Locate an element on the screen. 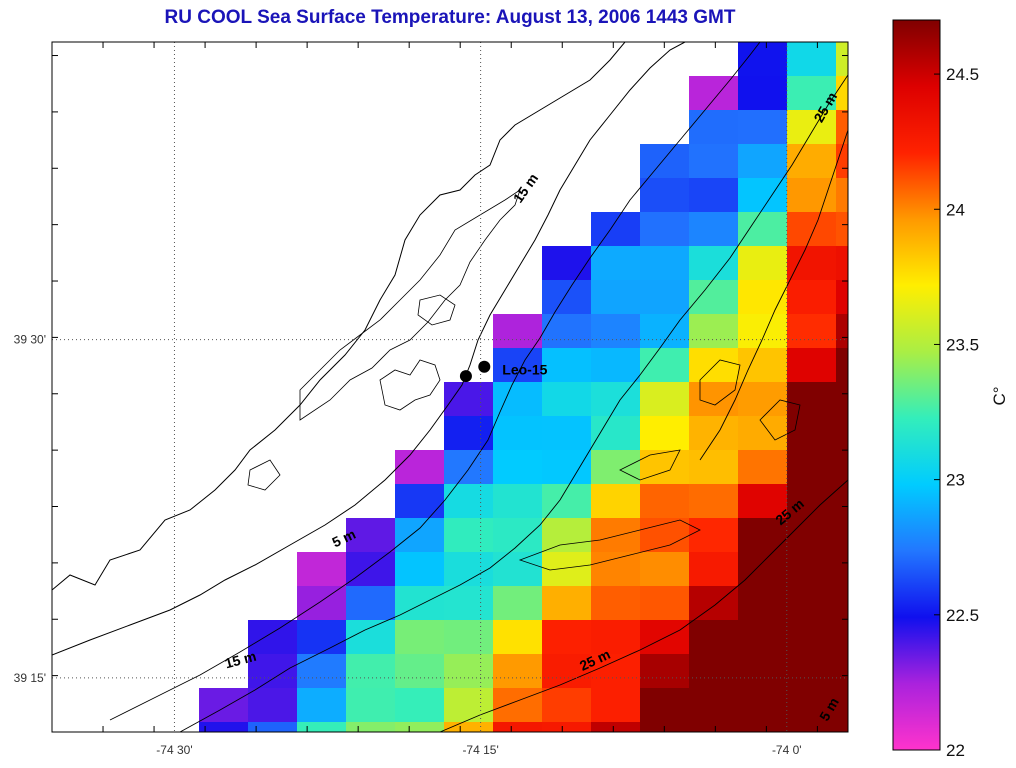 This screenshot has height=768, width=1016. x-tick-label: -74 0' is located at coordinates (787, 750).